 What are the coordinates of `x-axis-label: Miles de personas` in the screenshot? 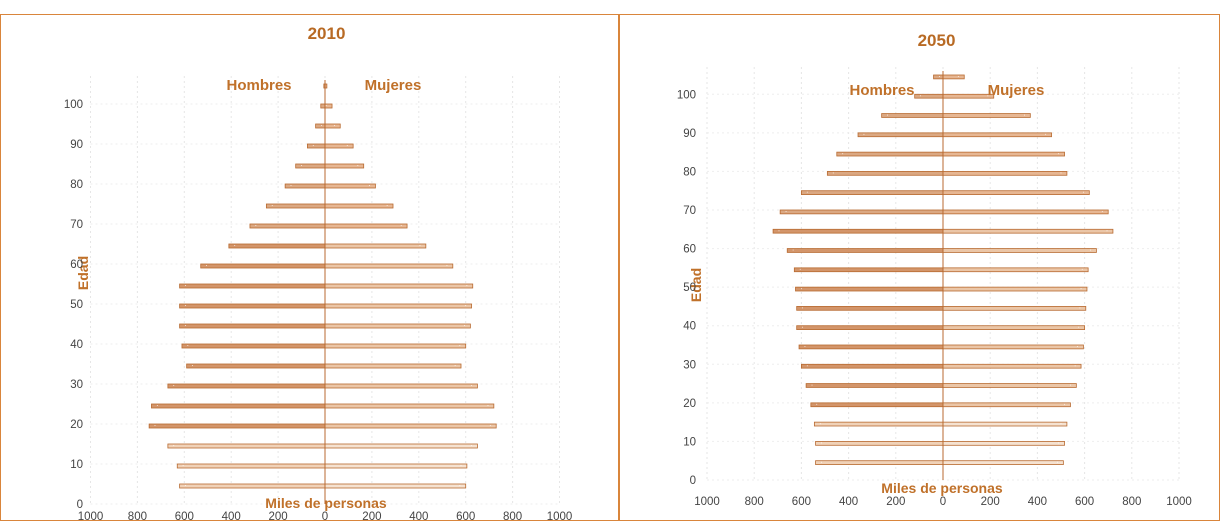 It's located at (326, 503).